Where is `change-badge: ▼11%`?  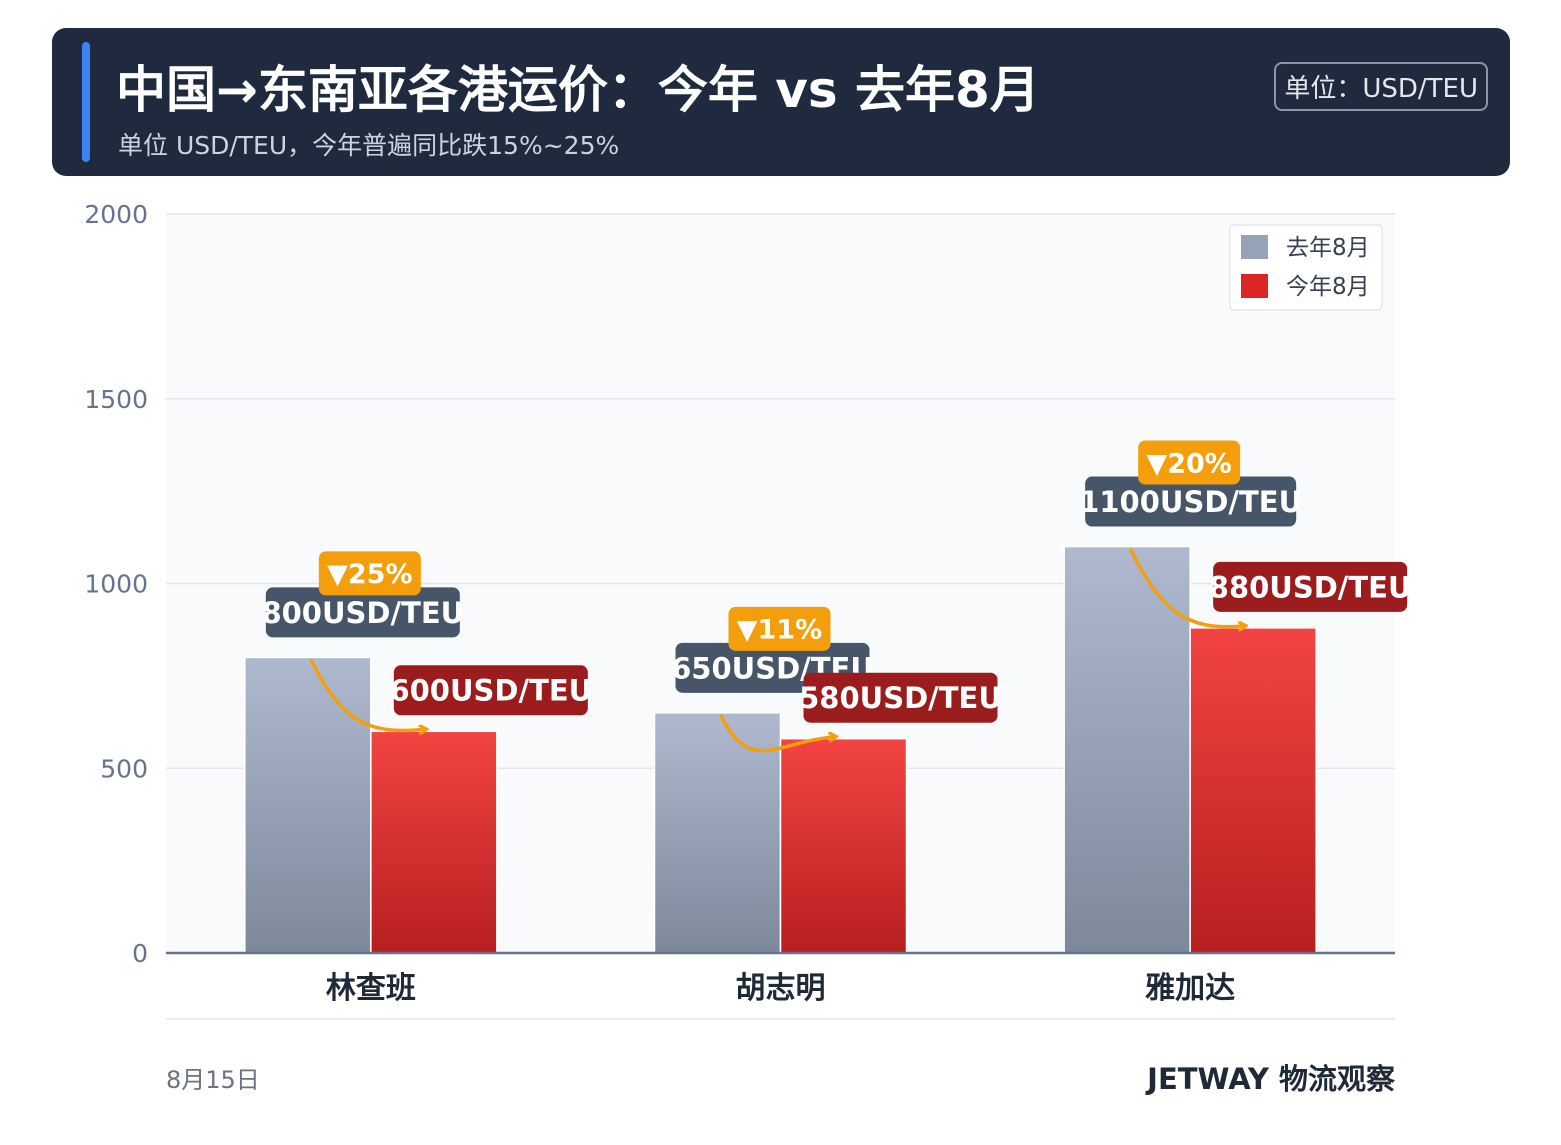 change-badge: ▼11% is located at coordinates (779, 628).